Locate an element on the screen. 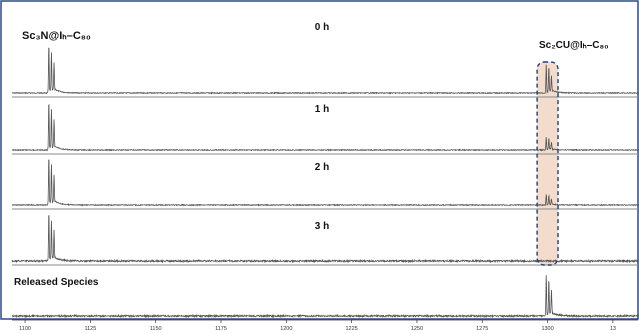 The width and height of the screenshot is (639, 334). highlight-outline is located at coordinates (547, 163).